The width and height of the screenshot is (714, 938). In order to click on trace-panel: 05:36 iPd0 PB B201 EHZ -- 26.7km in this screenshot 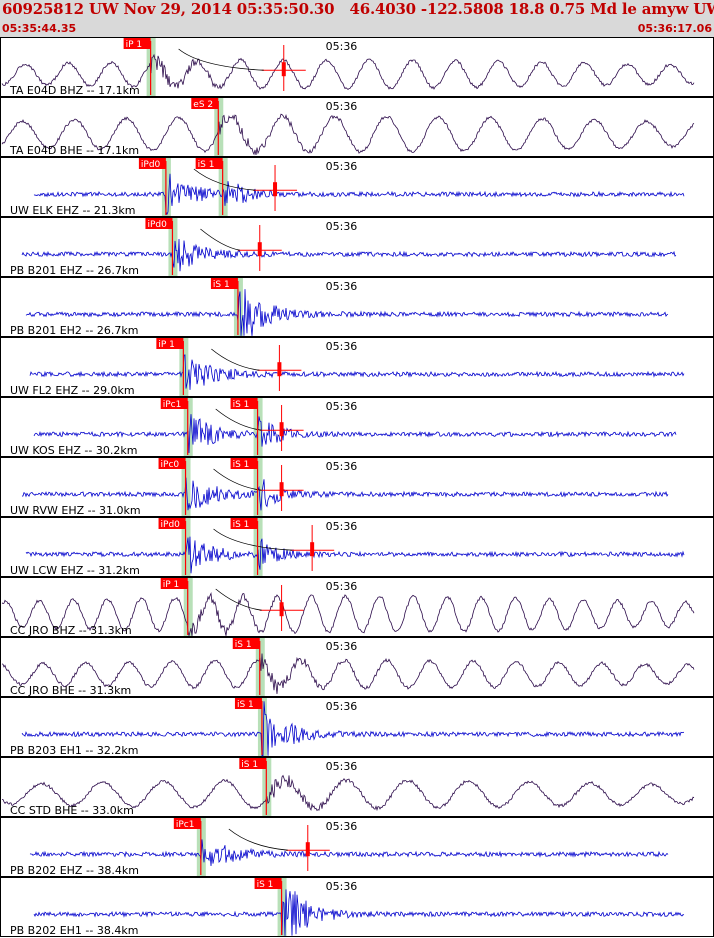, I will do `click(357, 247)`.